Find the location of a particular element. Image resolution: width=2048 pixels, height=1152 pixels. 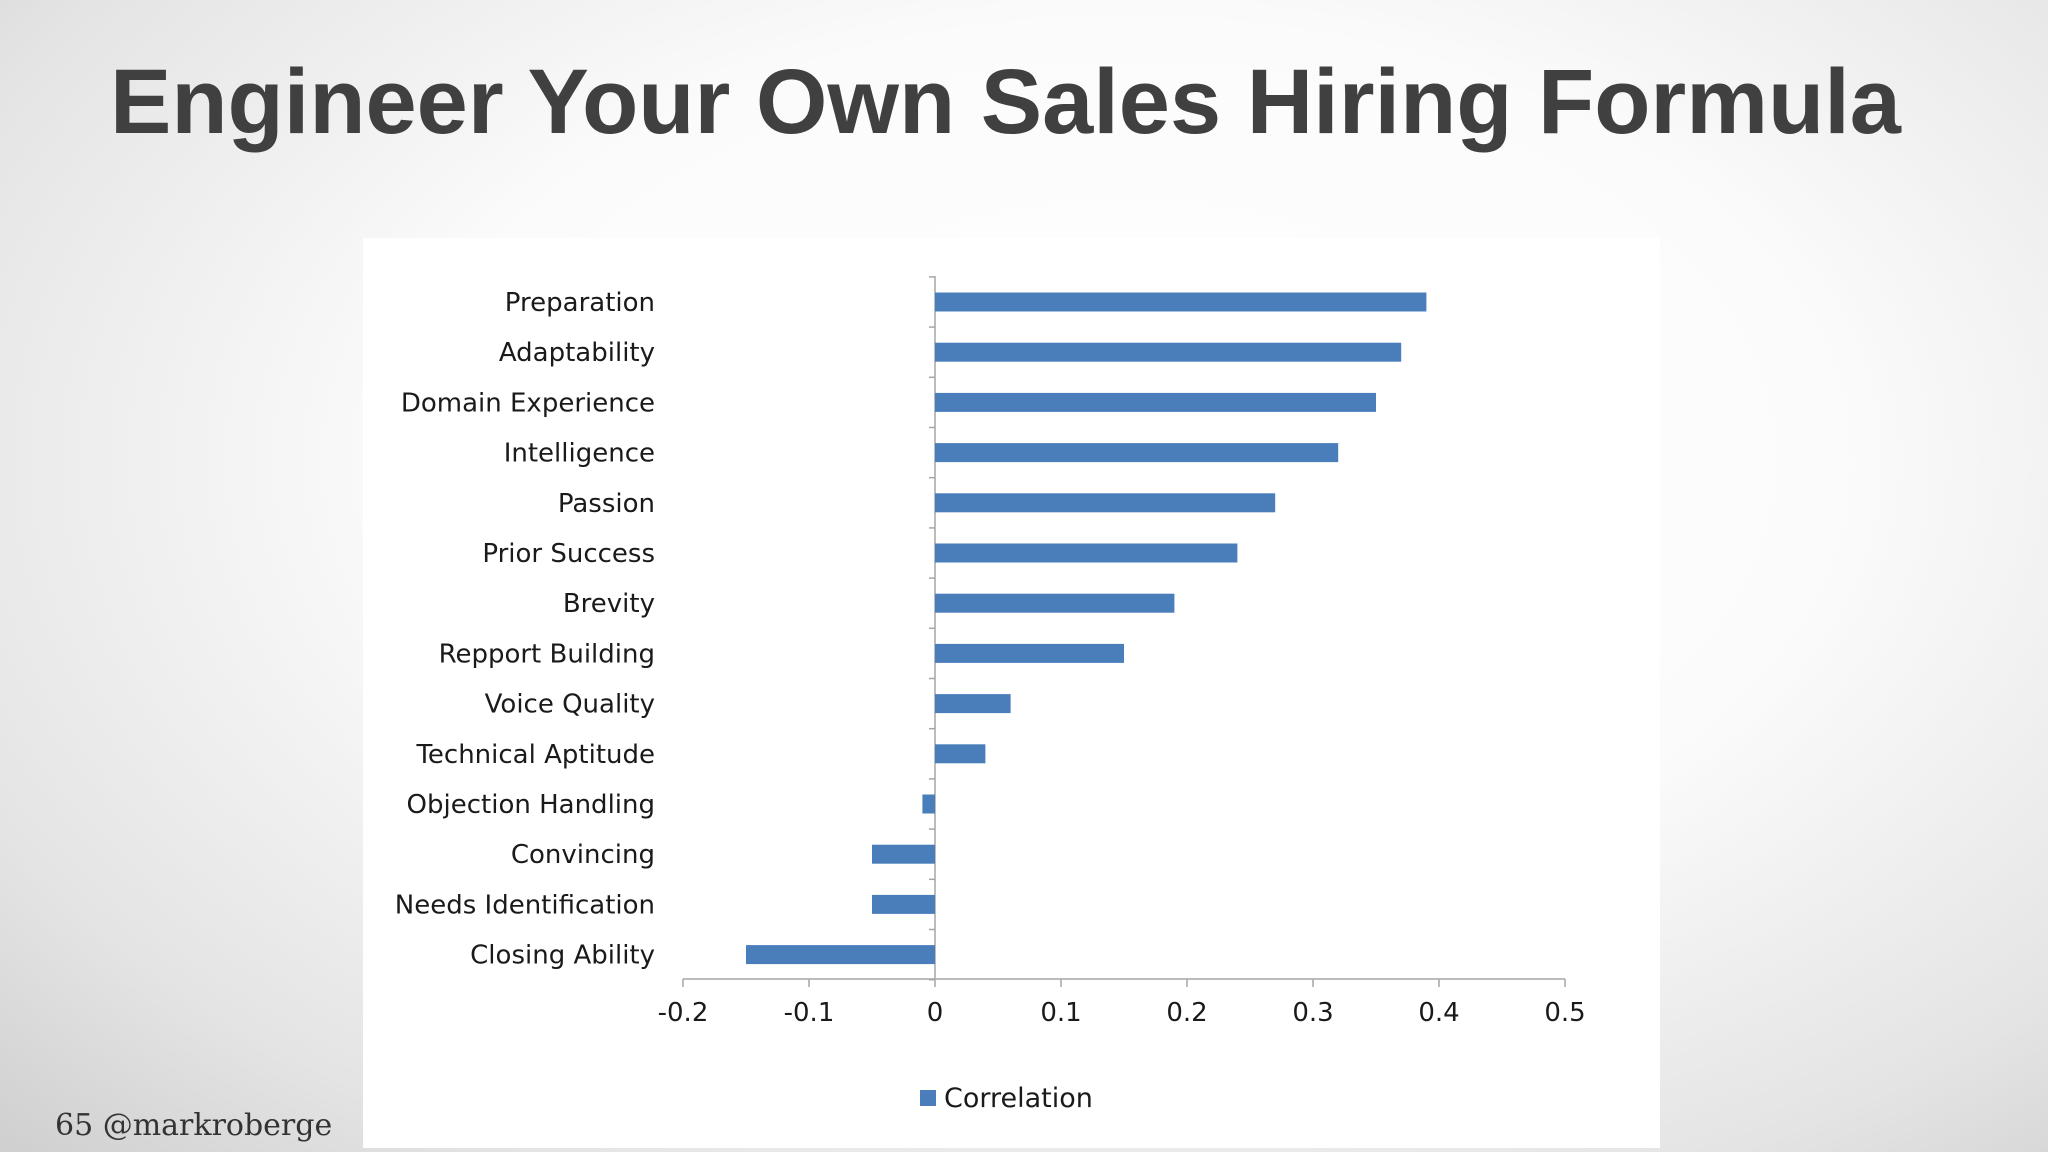

category-label: Objection Handling is located at coordinates (531, 805).